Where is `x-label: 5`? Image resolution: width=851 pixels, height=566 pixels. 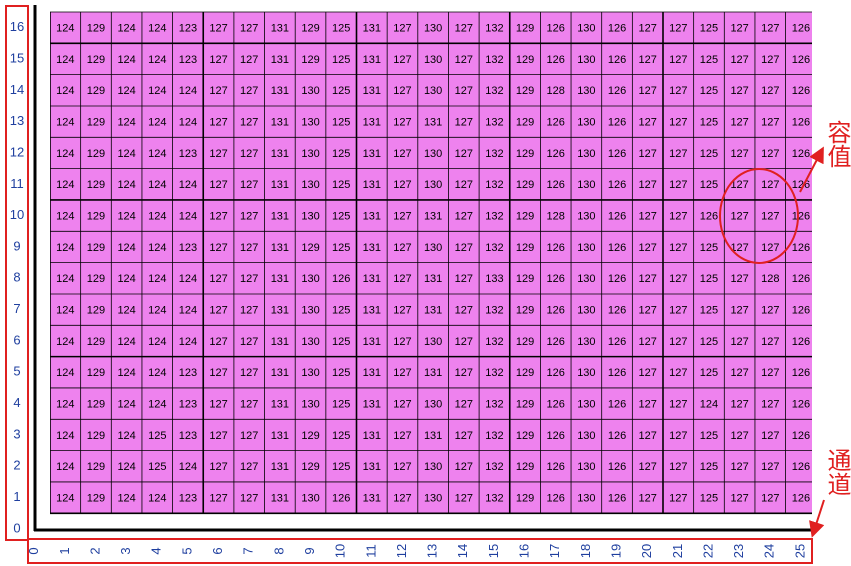 x-label: 5 is located at coordinates (186, 550).